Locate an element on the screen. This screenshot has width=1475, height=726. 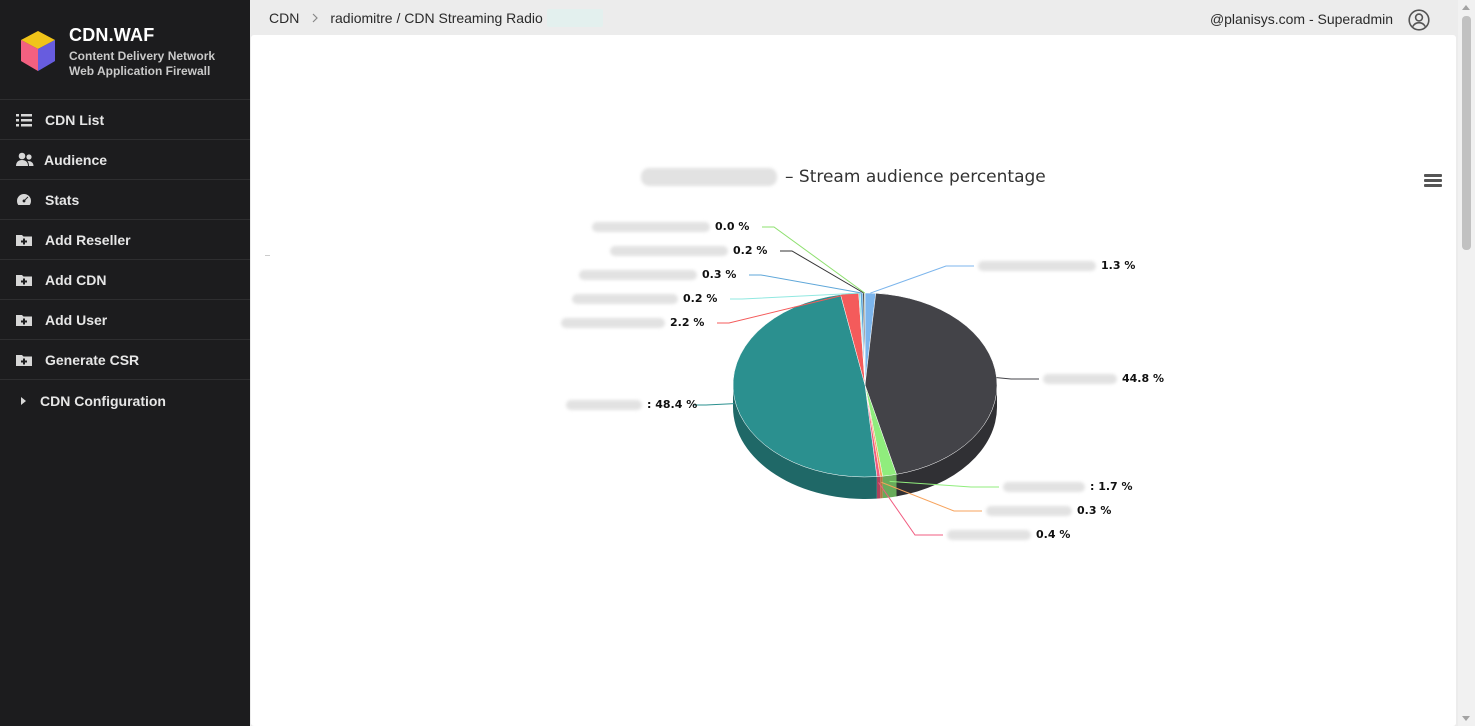
sidebar-item-audience: Audience is located at coordinates (125, 160).